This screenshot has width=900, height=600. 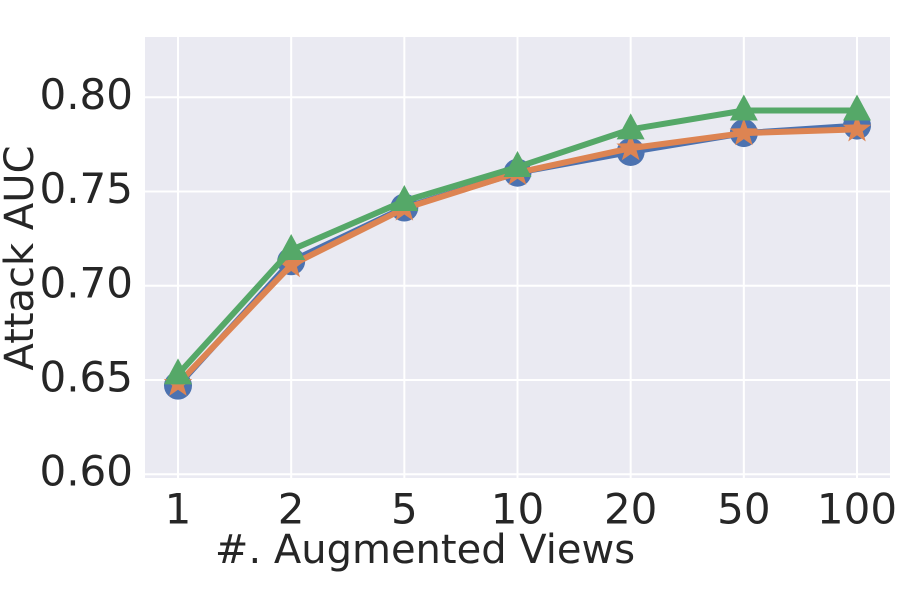 What do you see at coordinates (291, 509) in the screenshot?
I see `x-tick-label: 2` at bounding box center [291, 509].